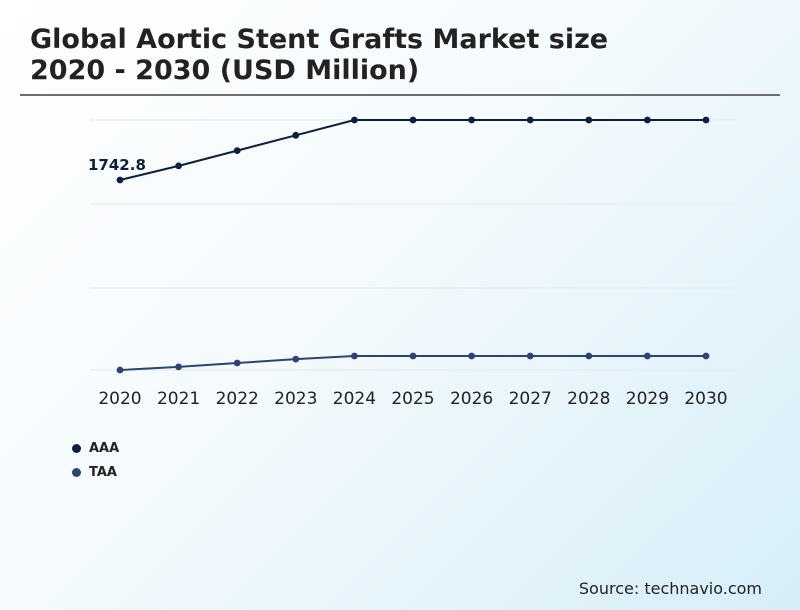  I want to click on point-taa-2022, so click(237, 363).